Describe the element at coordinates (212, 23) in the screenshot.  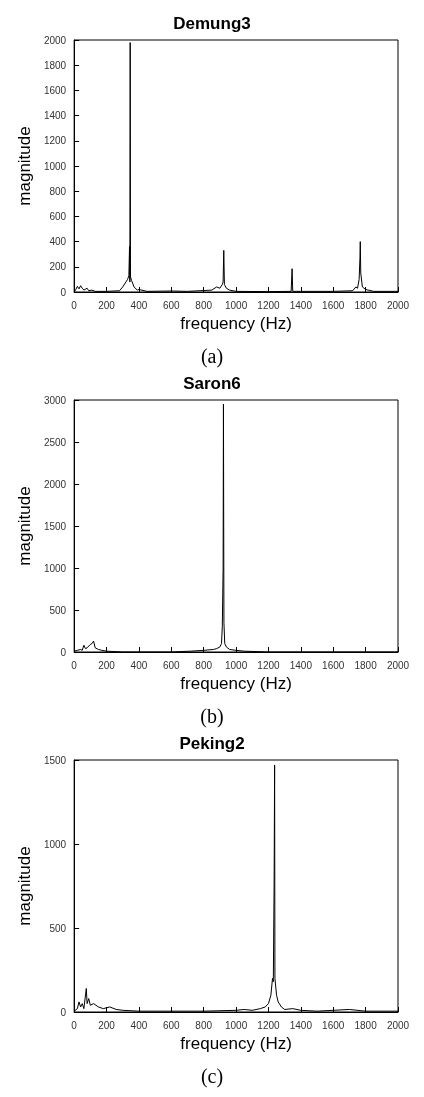
I see `chart-title: Demung3` at that location.